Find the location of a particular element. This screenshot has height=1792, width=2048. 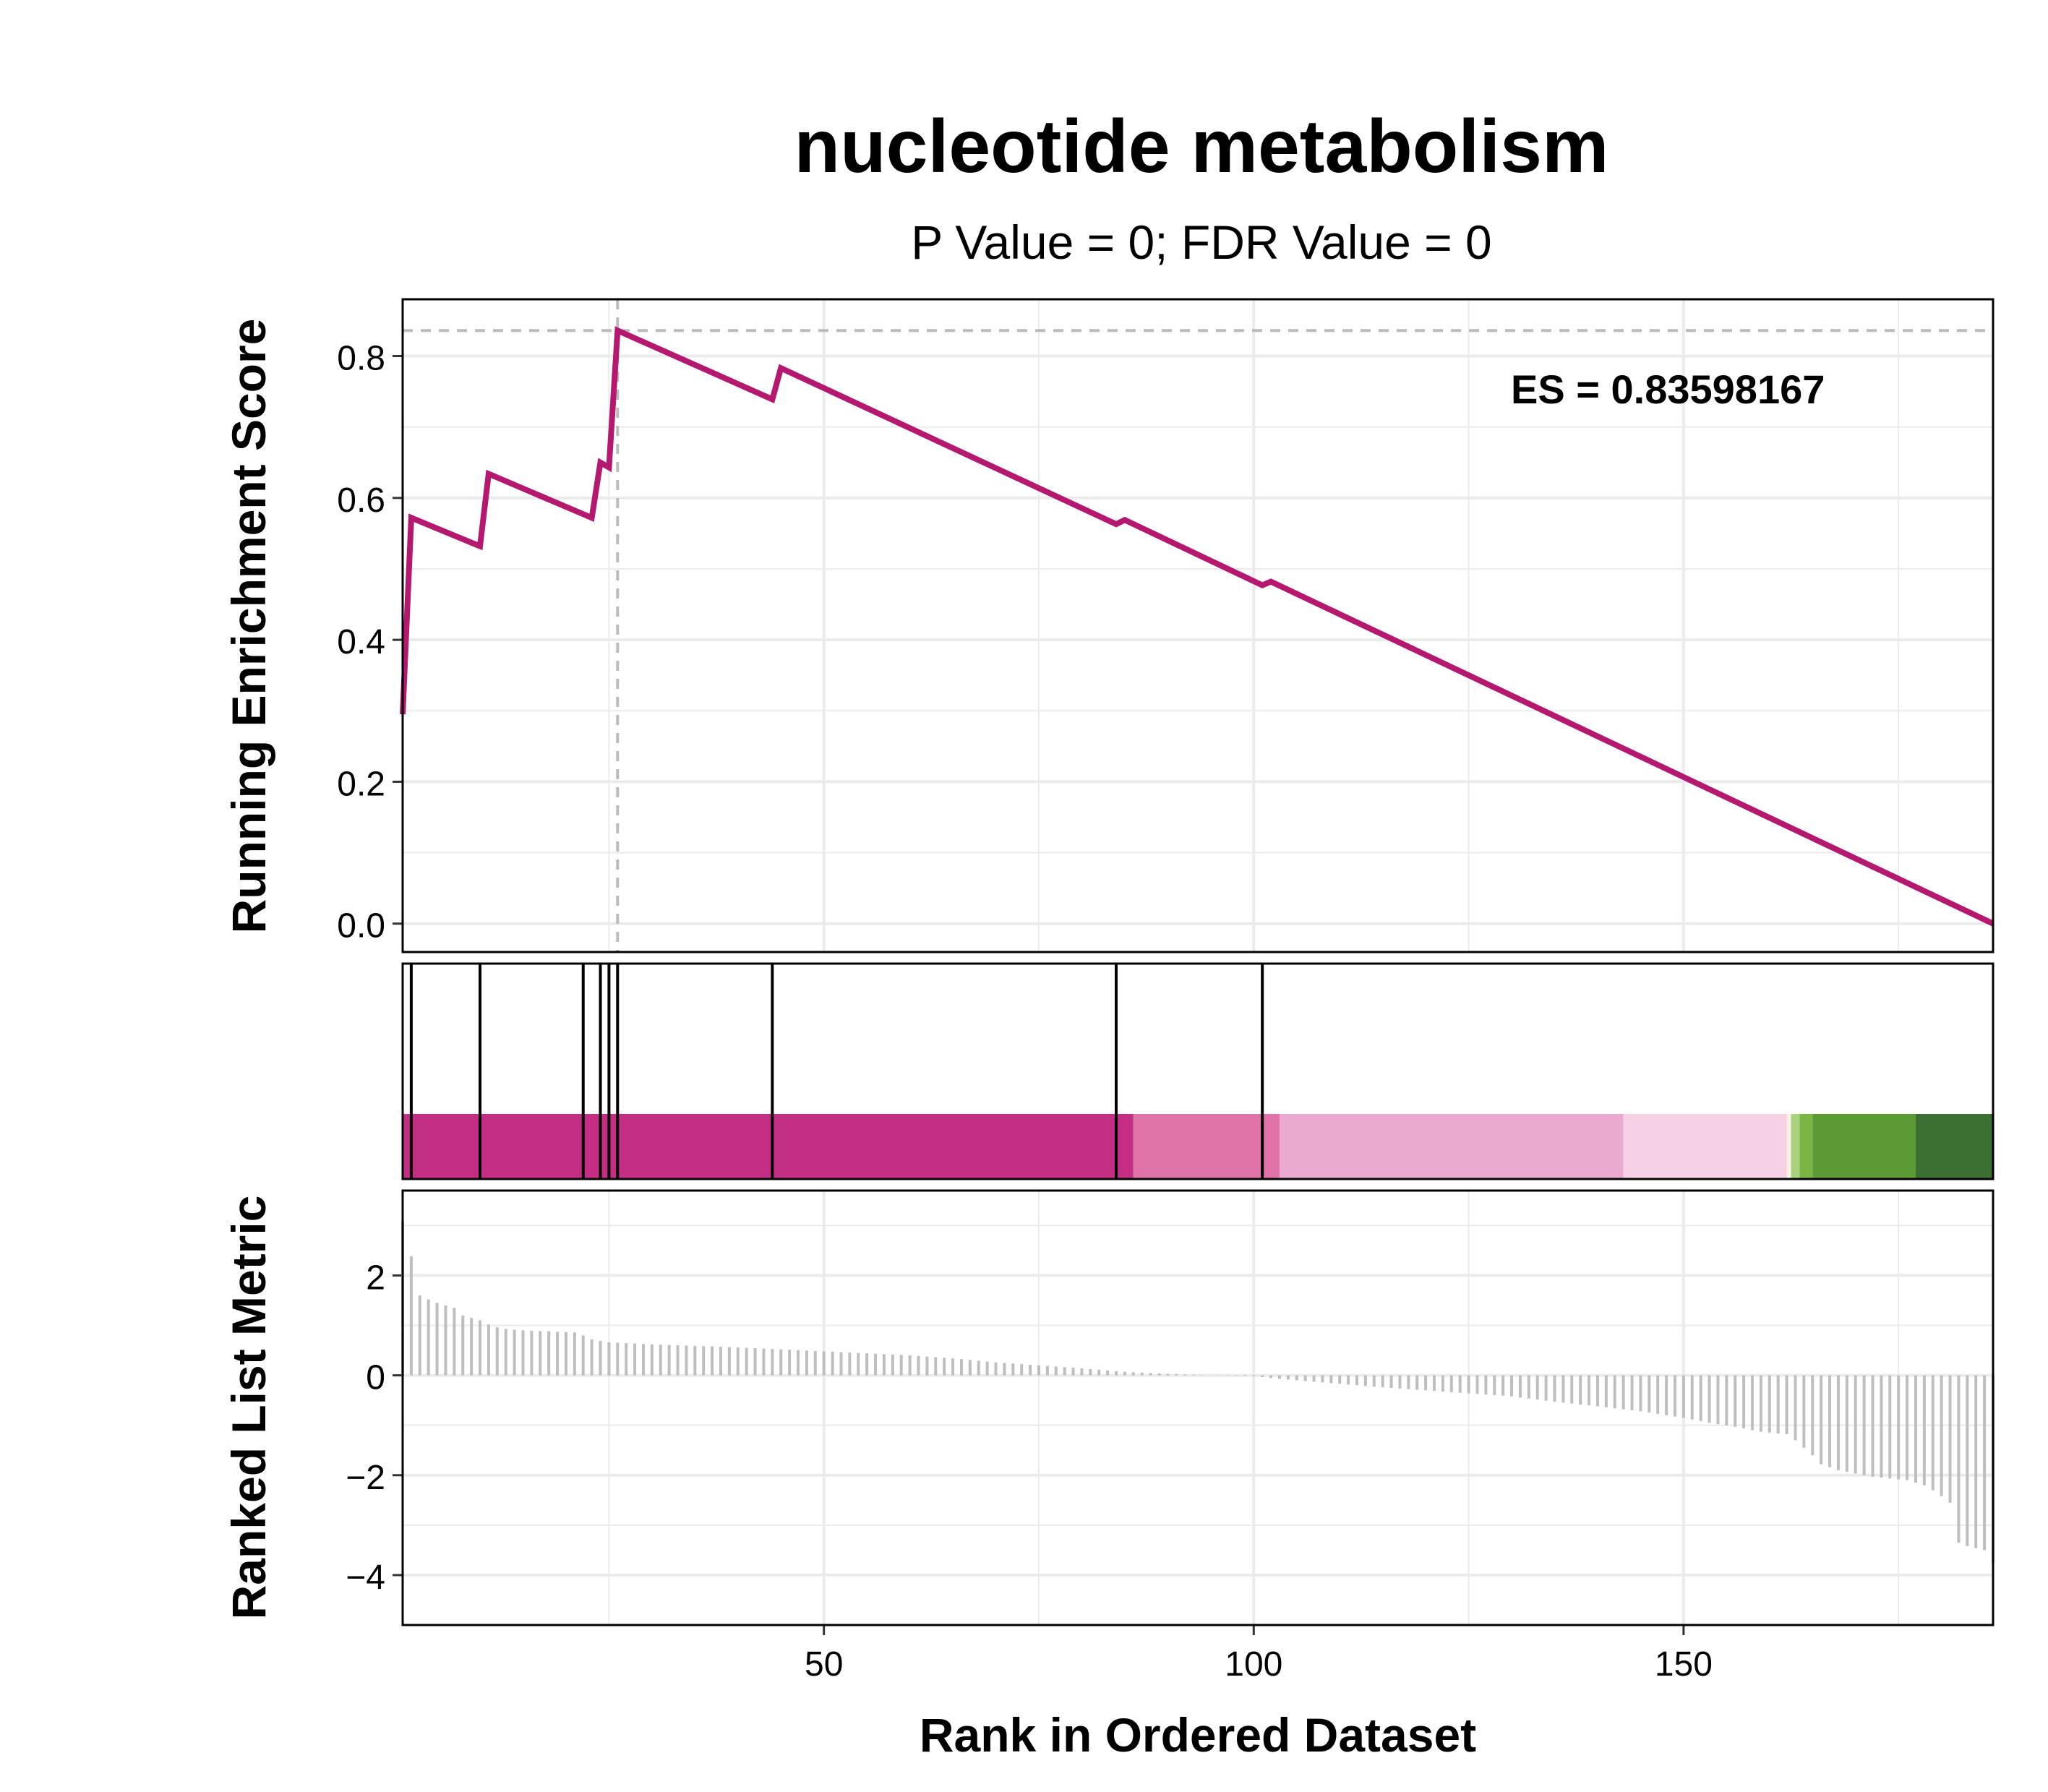

es-annotation: ES = 0.83598167 is located at coordinates (1668, 389).